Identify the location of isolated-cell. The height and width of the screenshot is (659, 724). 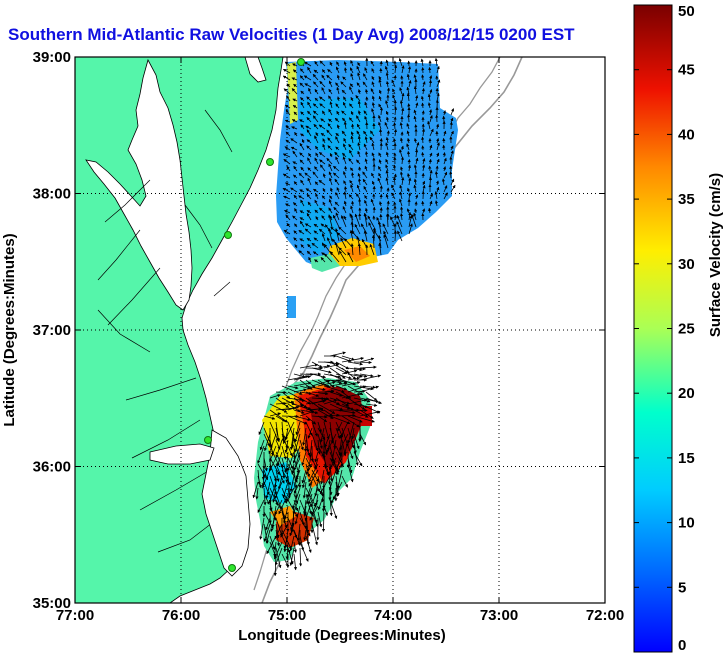
(291, 307).